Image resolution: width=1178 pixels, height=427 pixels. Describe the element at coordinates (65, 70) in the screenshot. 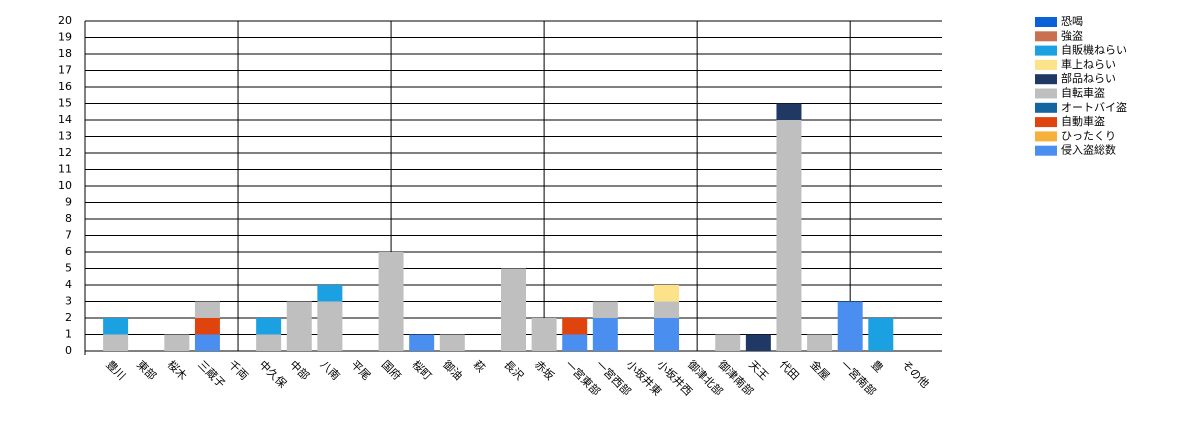

I see `y-tick-label: 17` at that location.